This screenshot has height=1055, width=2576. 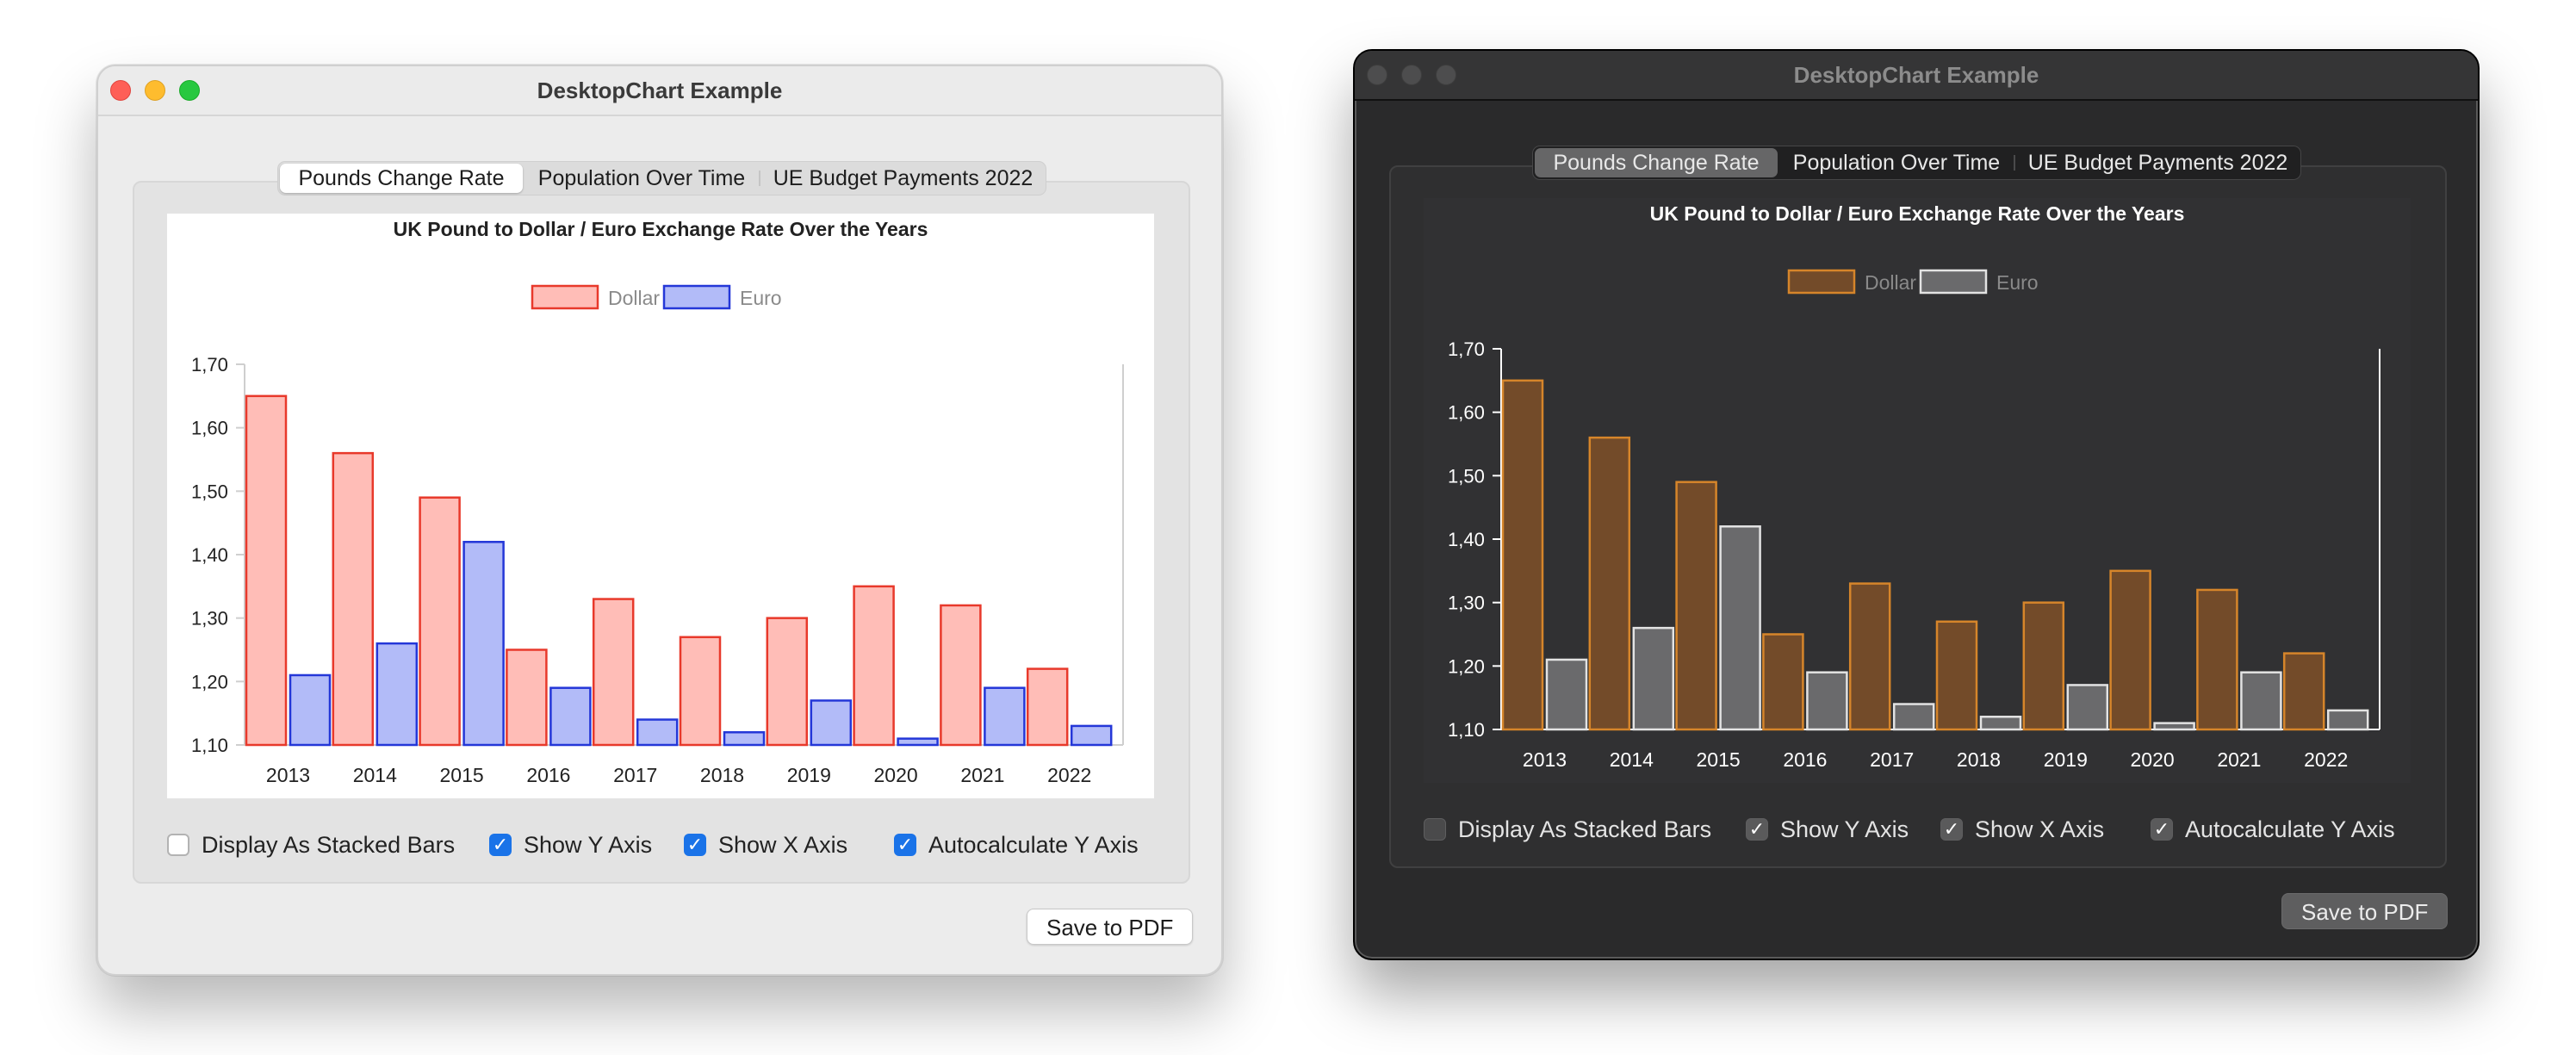 I want to click on x-tick-label: 2013, so click(x=288, y=775).